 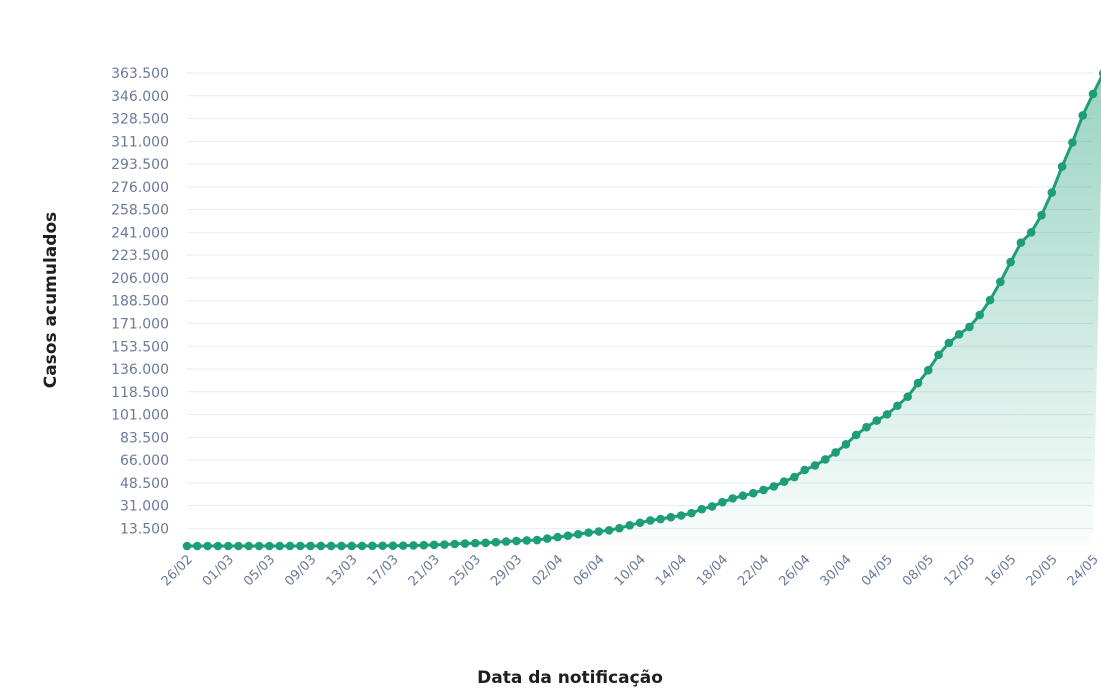 What do you see at coordinates (671, 570) in the screenshot?
I see `x-tick-label: 14/04` at bounding box center [671, 570].